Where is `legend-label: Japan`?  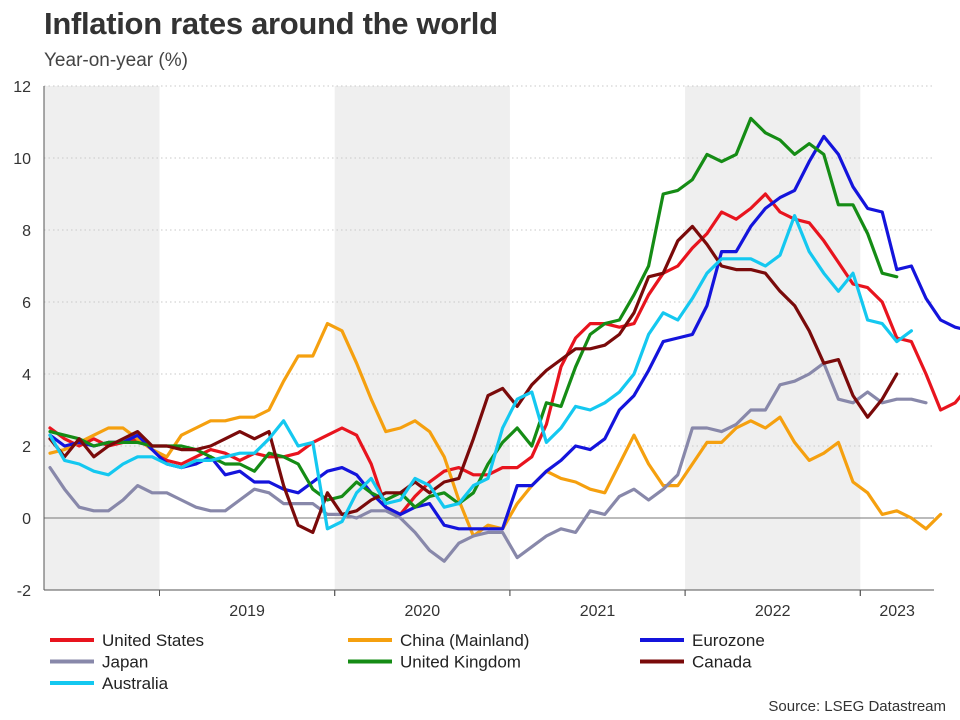
legend-label: Japan is located at coordinates (125, 662).